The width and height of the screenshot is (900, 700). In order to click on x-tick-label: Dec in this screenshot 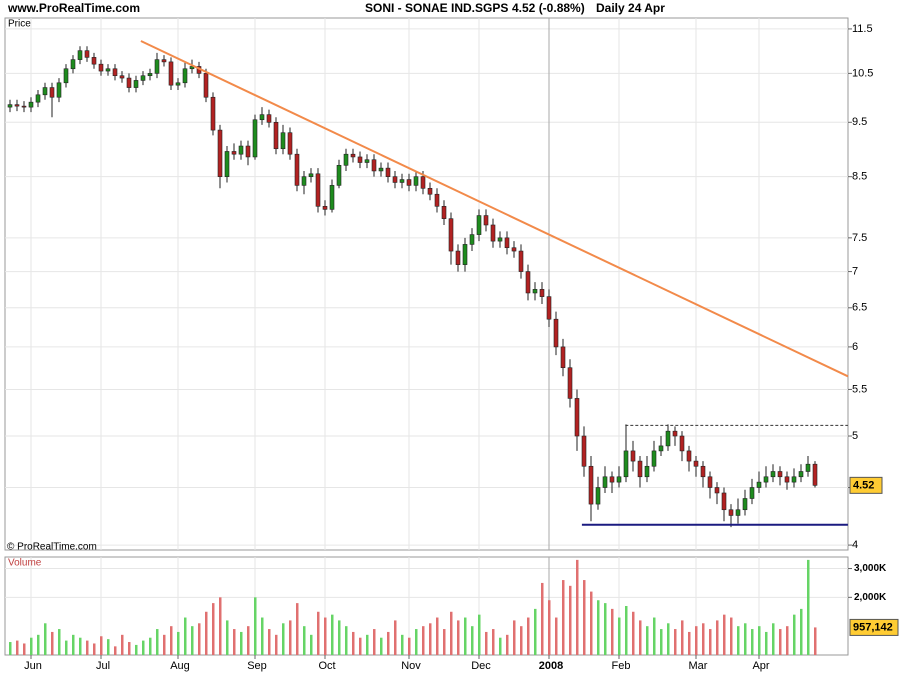, I will do `click(481, 666)`.